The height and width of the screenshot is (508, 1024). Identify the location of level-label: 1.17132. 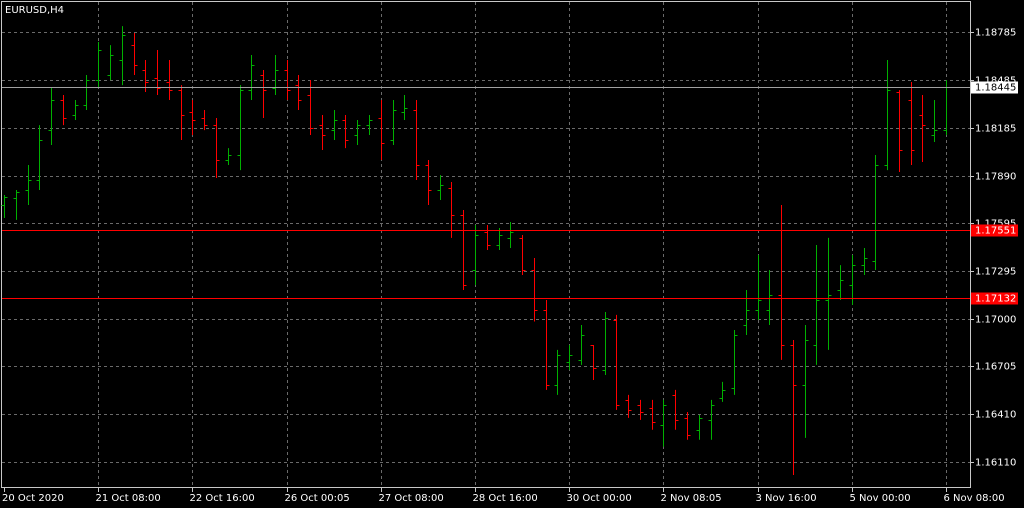
(995, 299).